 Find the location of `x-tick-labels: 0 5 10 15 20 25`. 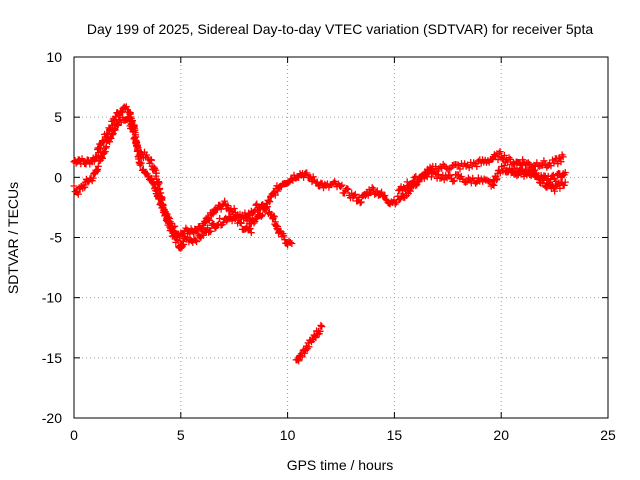

x-tick-labels: 0 5 10 15 20 25 is located at coordinates (343, 435).